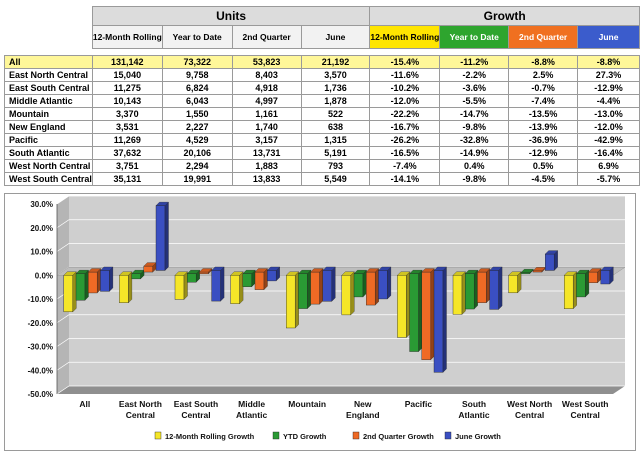 This screenshot has height=456, width=640. I want to click on table-cell: -4.4%, so click(608, 101).